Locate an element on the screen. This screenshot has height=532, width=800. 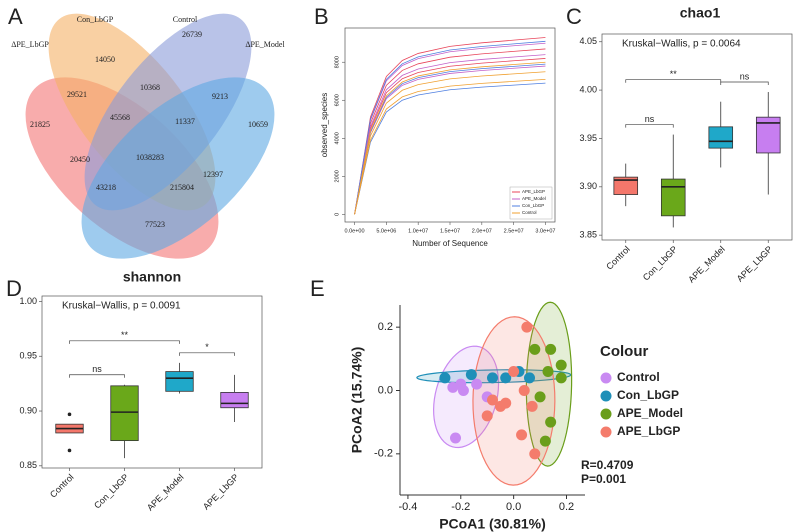
region-count: 11337 is located at coordinates (185, 121).